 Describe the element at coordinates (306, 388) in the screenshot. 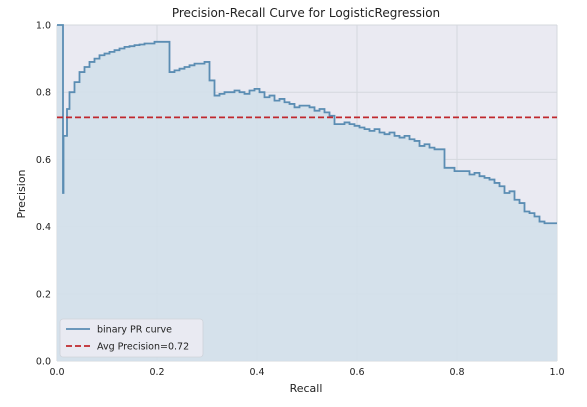

I see `x-axis-label: Recall` at that location.